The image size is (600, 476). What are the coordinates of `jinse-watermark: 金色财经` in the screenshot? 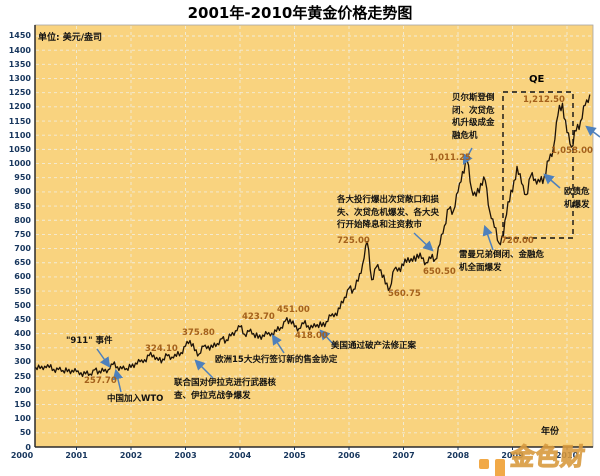 It's located at (539, 456).